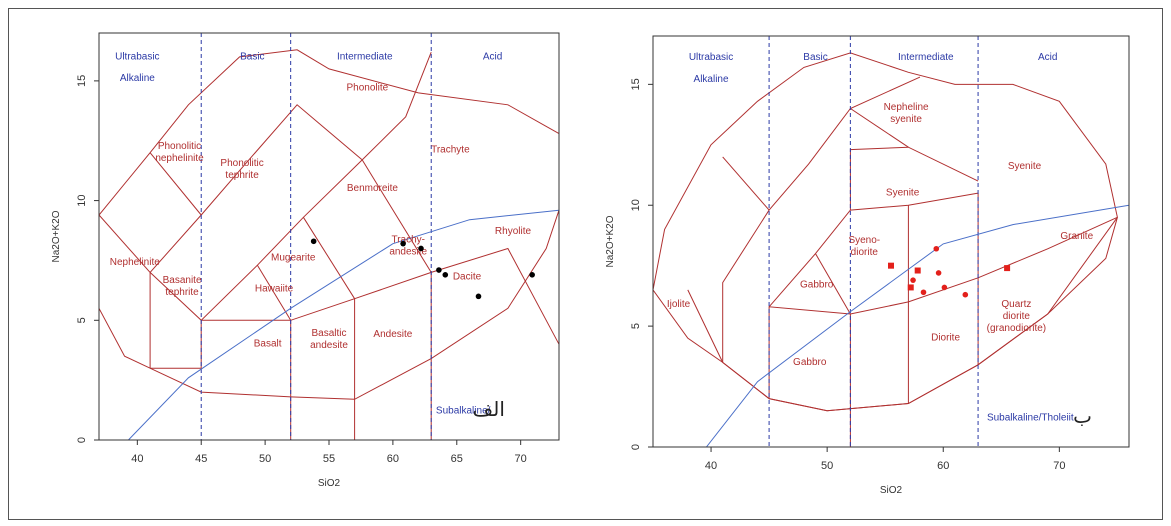  What do you see at coordinates (1016, 316) in the screenshot?
I see `field-label: Quartz diorite (granodiorite)` at bounding box center [1016, 316].